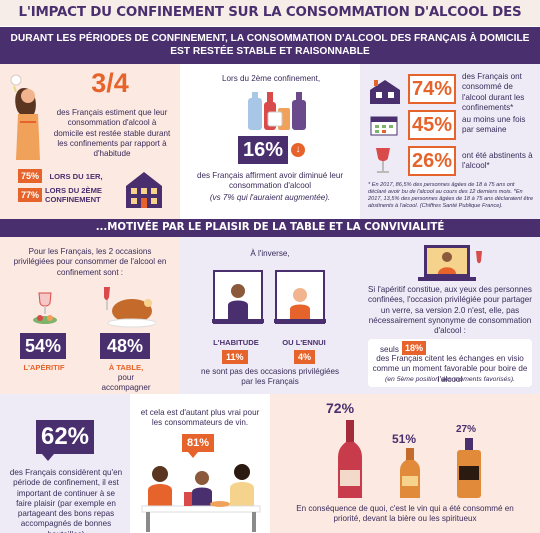  Describe the element at coordinates (304, 342) in the screenshot. I see `boredom-label: OU L'ENNUI` at that location.